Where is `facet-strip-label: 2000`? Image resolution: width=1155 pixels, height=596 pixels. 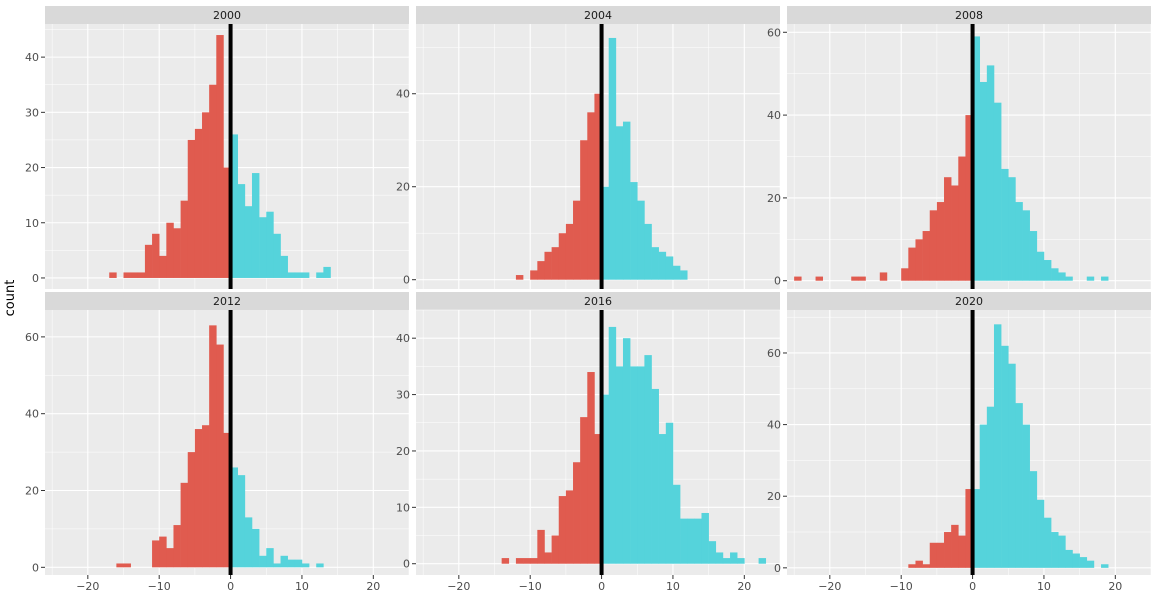
facet-strip-label: 2000 is located at coordinates (227, 15).